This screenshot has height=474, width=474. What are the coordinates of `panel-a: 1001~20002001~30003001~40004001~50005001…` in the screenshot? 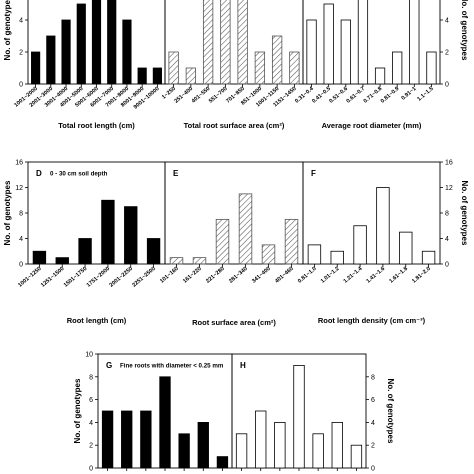 It's located at (84, 65).